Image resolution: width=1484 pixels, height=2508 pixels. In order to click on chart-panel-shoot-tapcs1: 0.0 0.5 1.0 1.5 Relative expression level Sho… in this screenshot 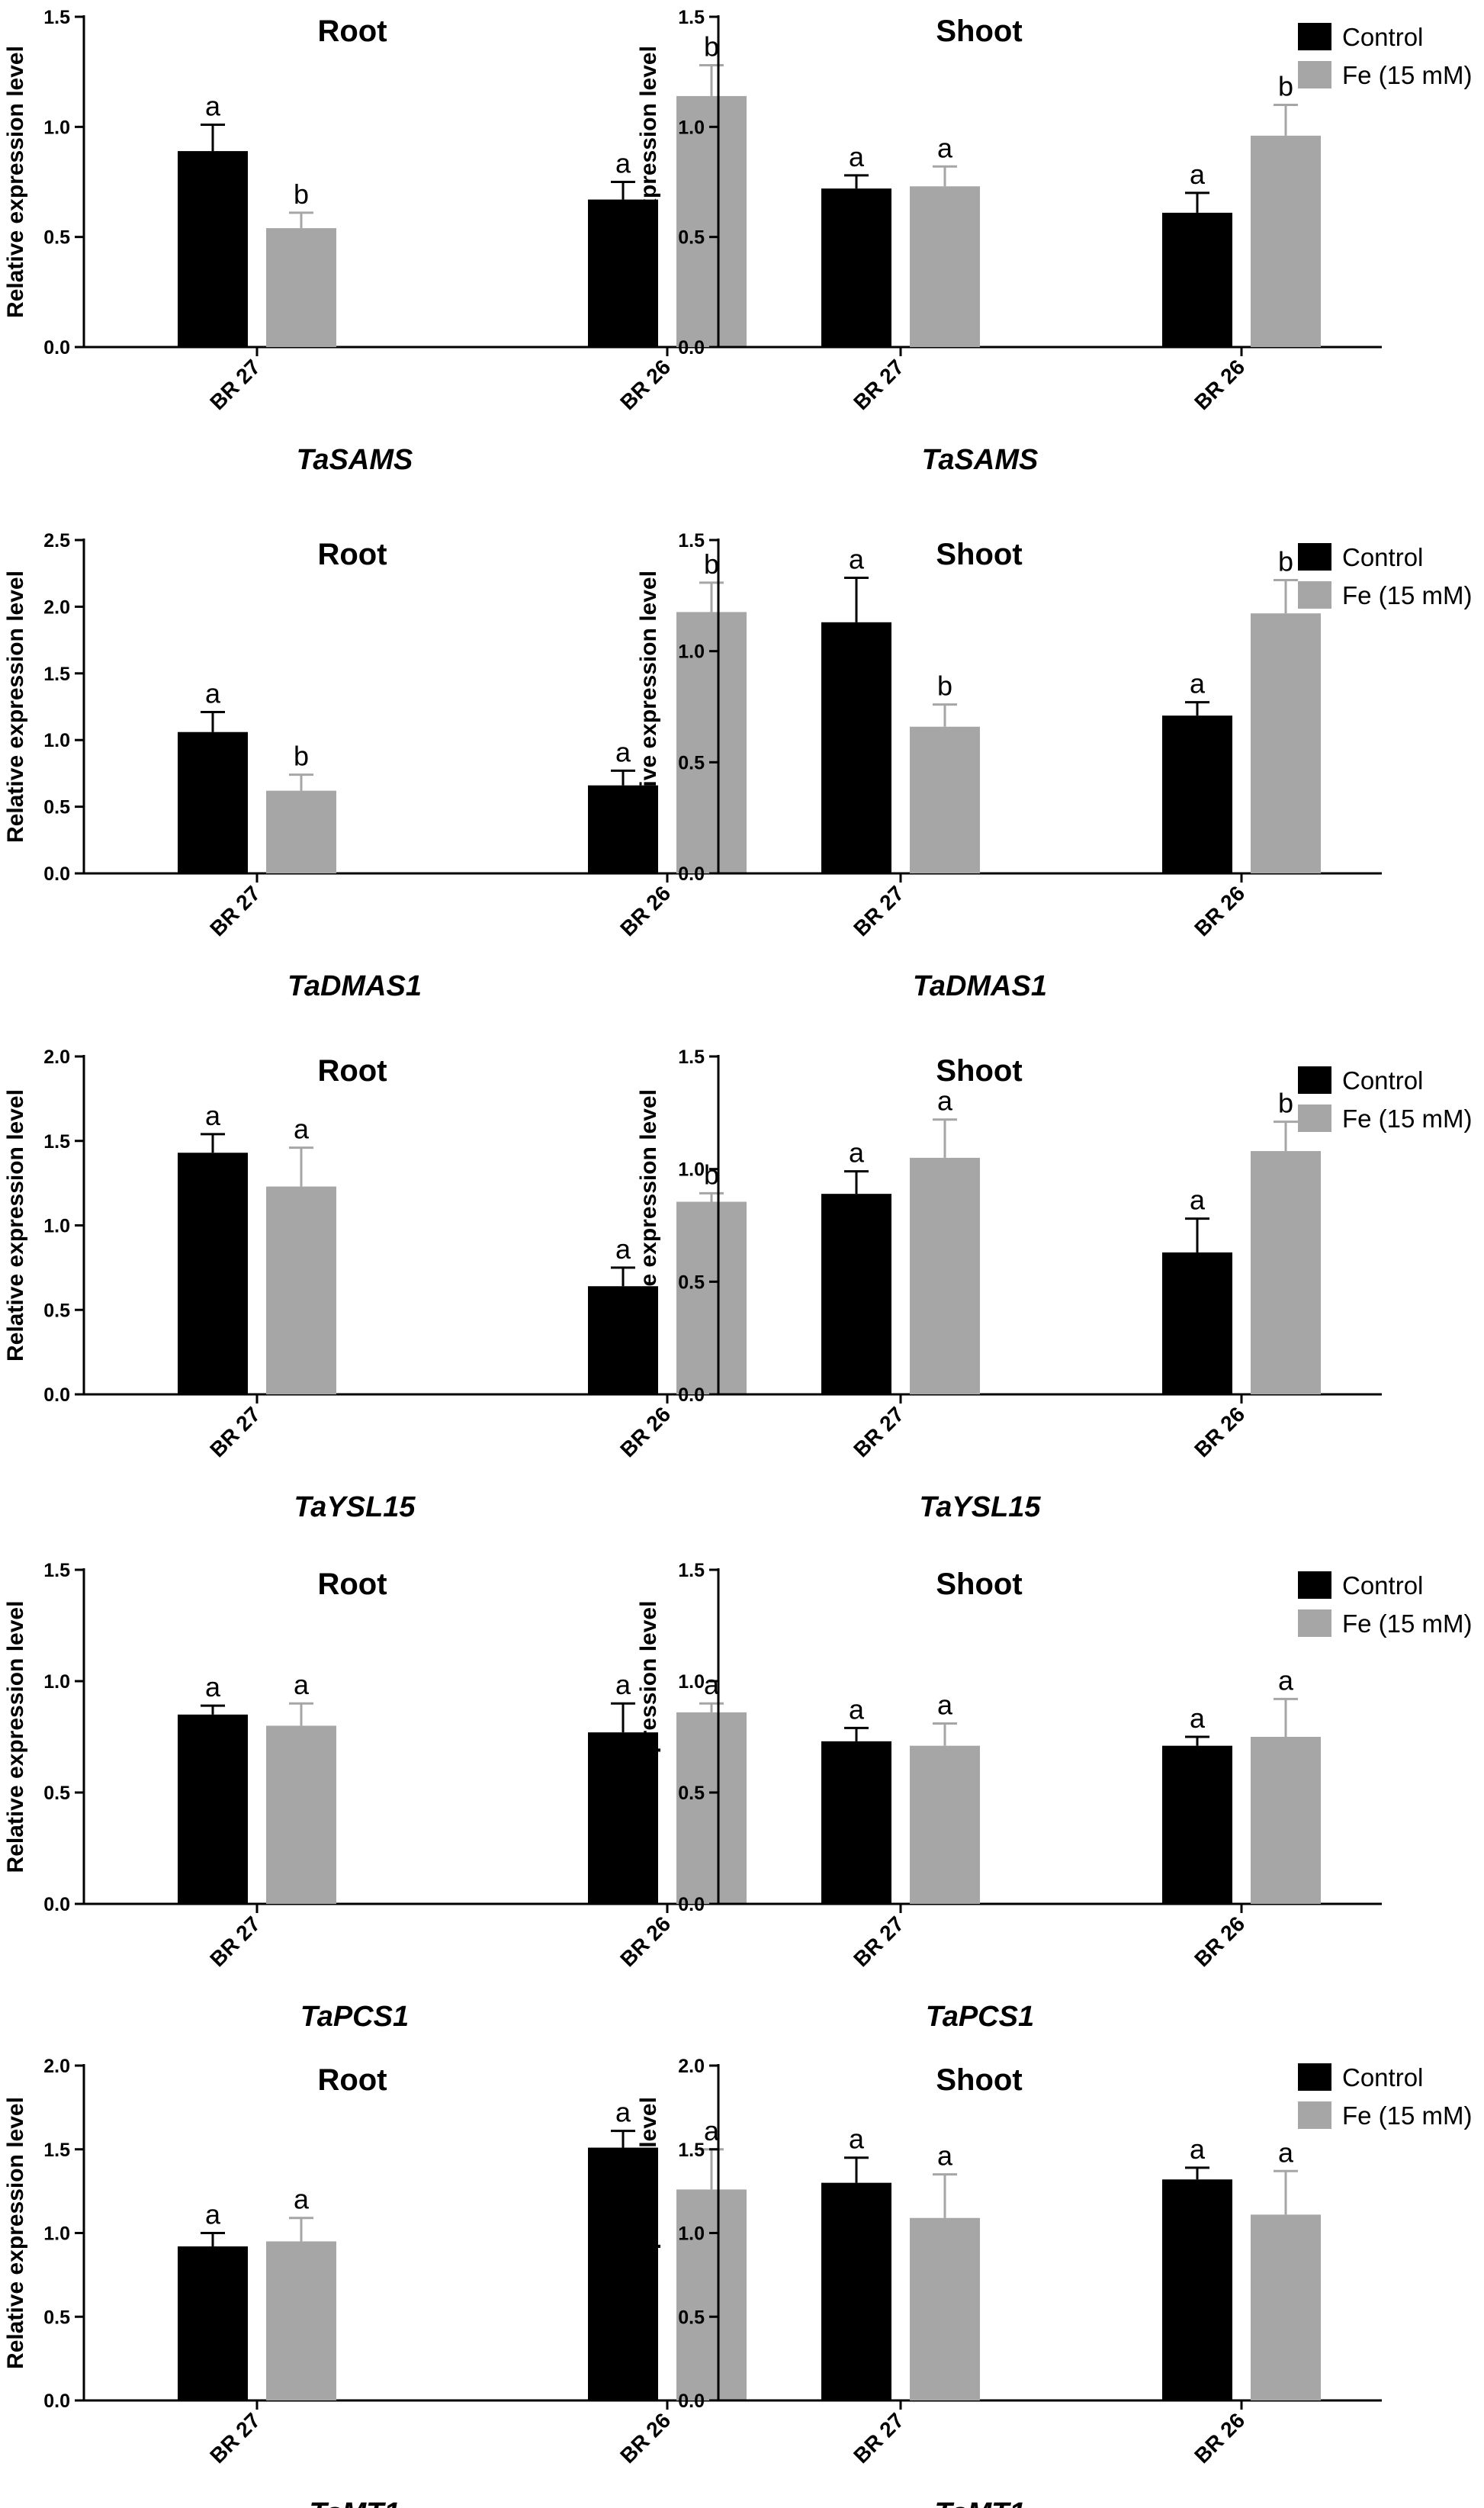, I will do `click(1009, 1796)`.